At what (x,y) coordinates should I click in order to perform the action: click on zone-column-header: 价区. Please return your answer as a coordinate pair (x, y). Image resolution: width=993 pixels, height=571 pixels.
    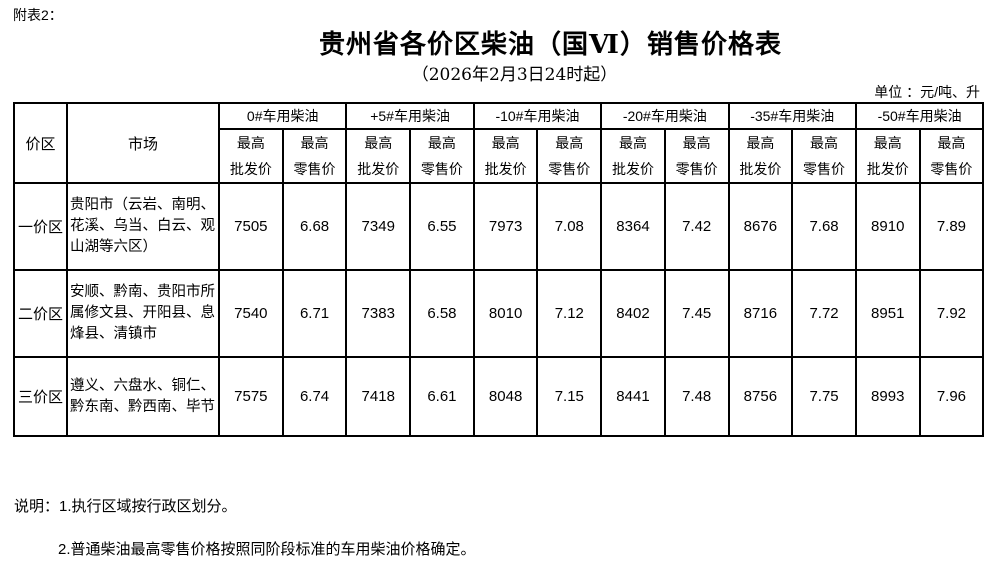
    Looking at the image, I should click on (40, 143).